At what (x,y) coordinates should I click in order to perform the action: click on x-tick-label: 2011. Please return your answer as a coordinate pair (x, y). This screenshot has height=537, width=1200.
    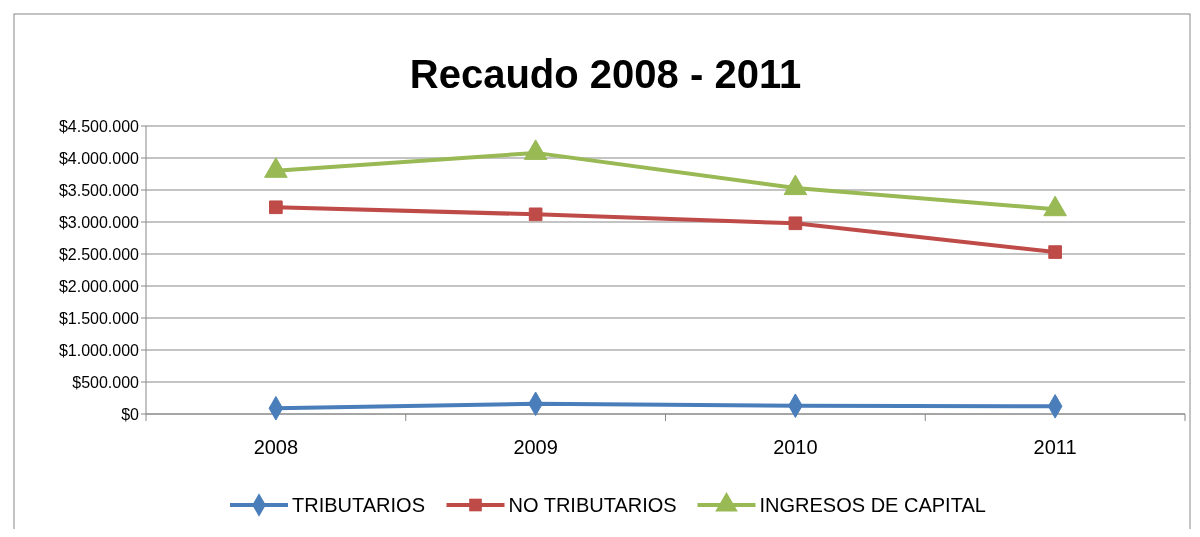
    Looking at the image, I should click on (1055, 447).